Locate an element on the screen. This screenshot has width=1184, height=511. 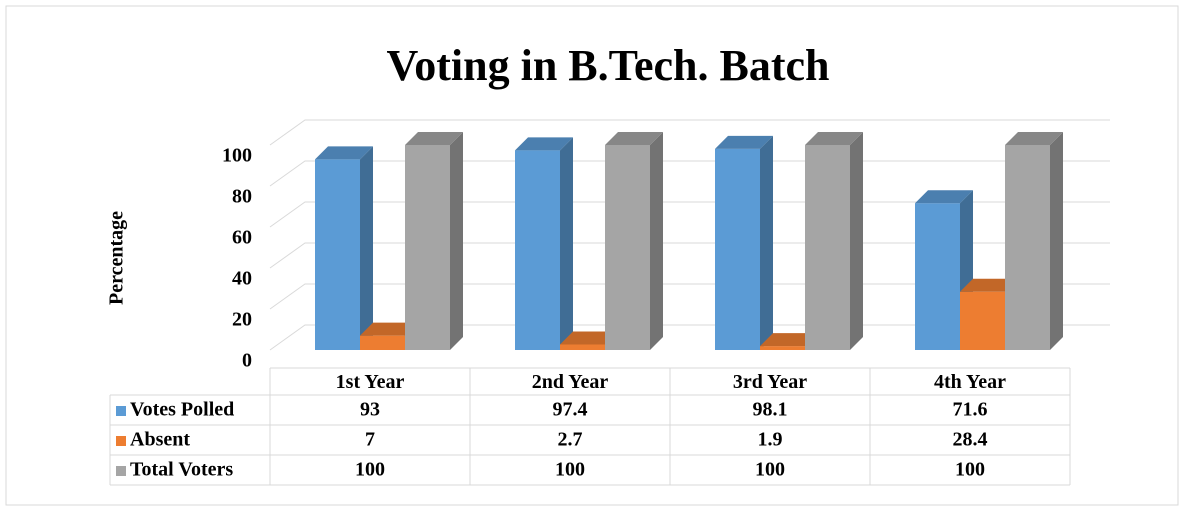
table-value: 97.4 is located at coordinates (570, 410).